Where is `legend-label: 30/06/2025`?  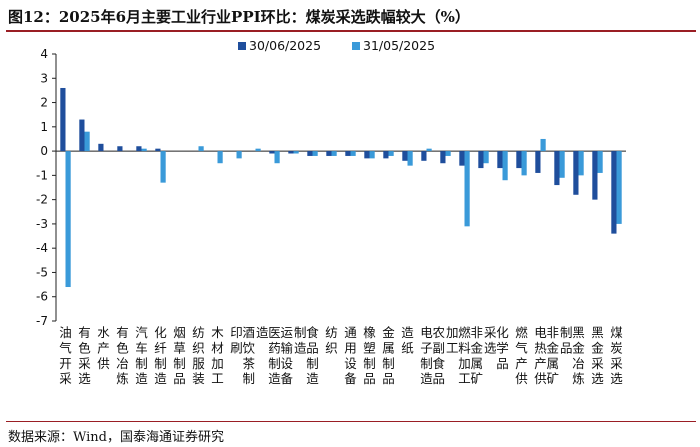
legend-label: 30/06/2025 is located at coordinates (285, 45).